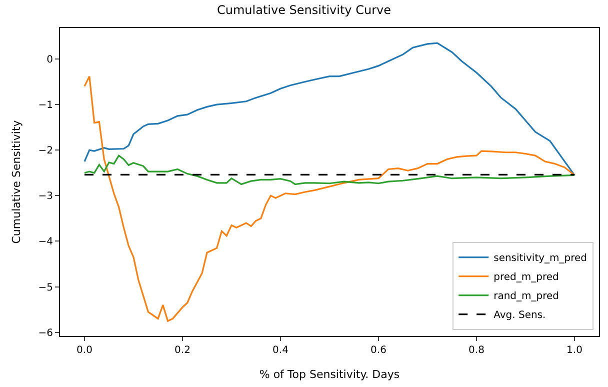  Describe the element at coordinates (84, 350) in the screenshot. I see `x-tick-label: 0.0` at that location.